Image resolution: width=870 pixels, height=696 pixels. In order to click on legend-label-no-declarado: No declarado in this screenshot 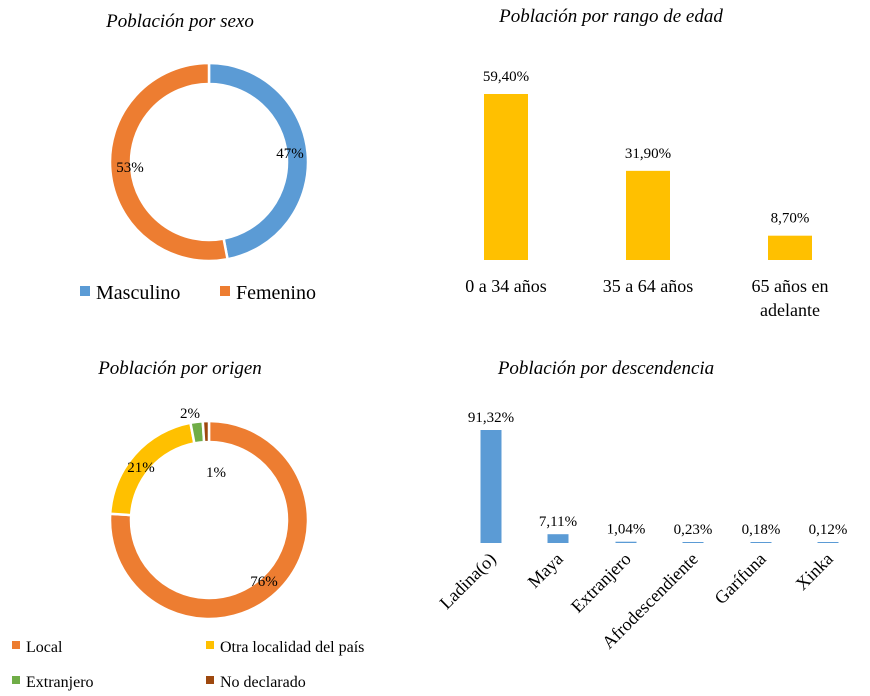, I will do `click(263, 682)`.